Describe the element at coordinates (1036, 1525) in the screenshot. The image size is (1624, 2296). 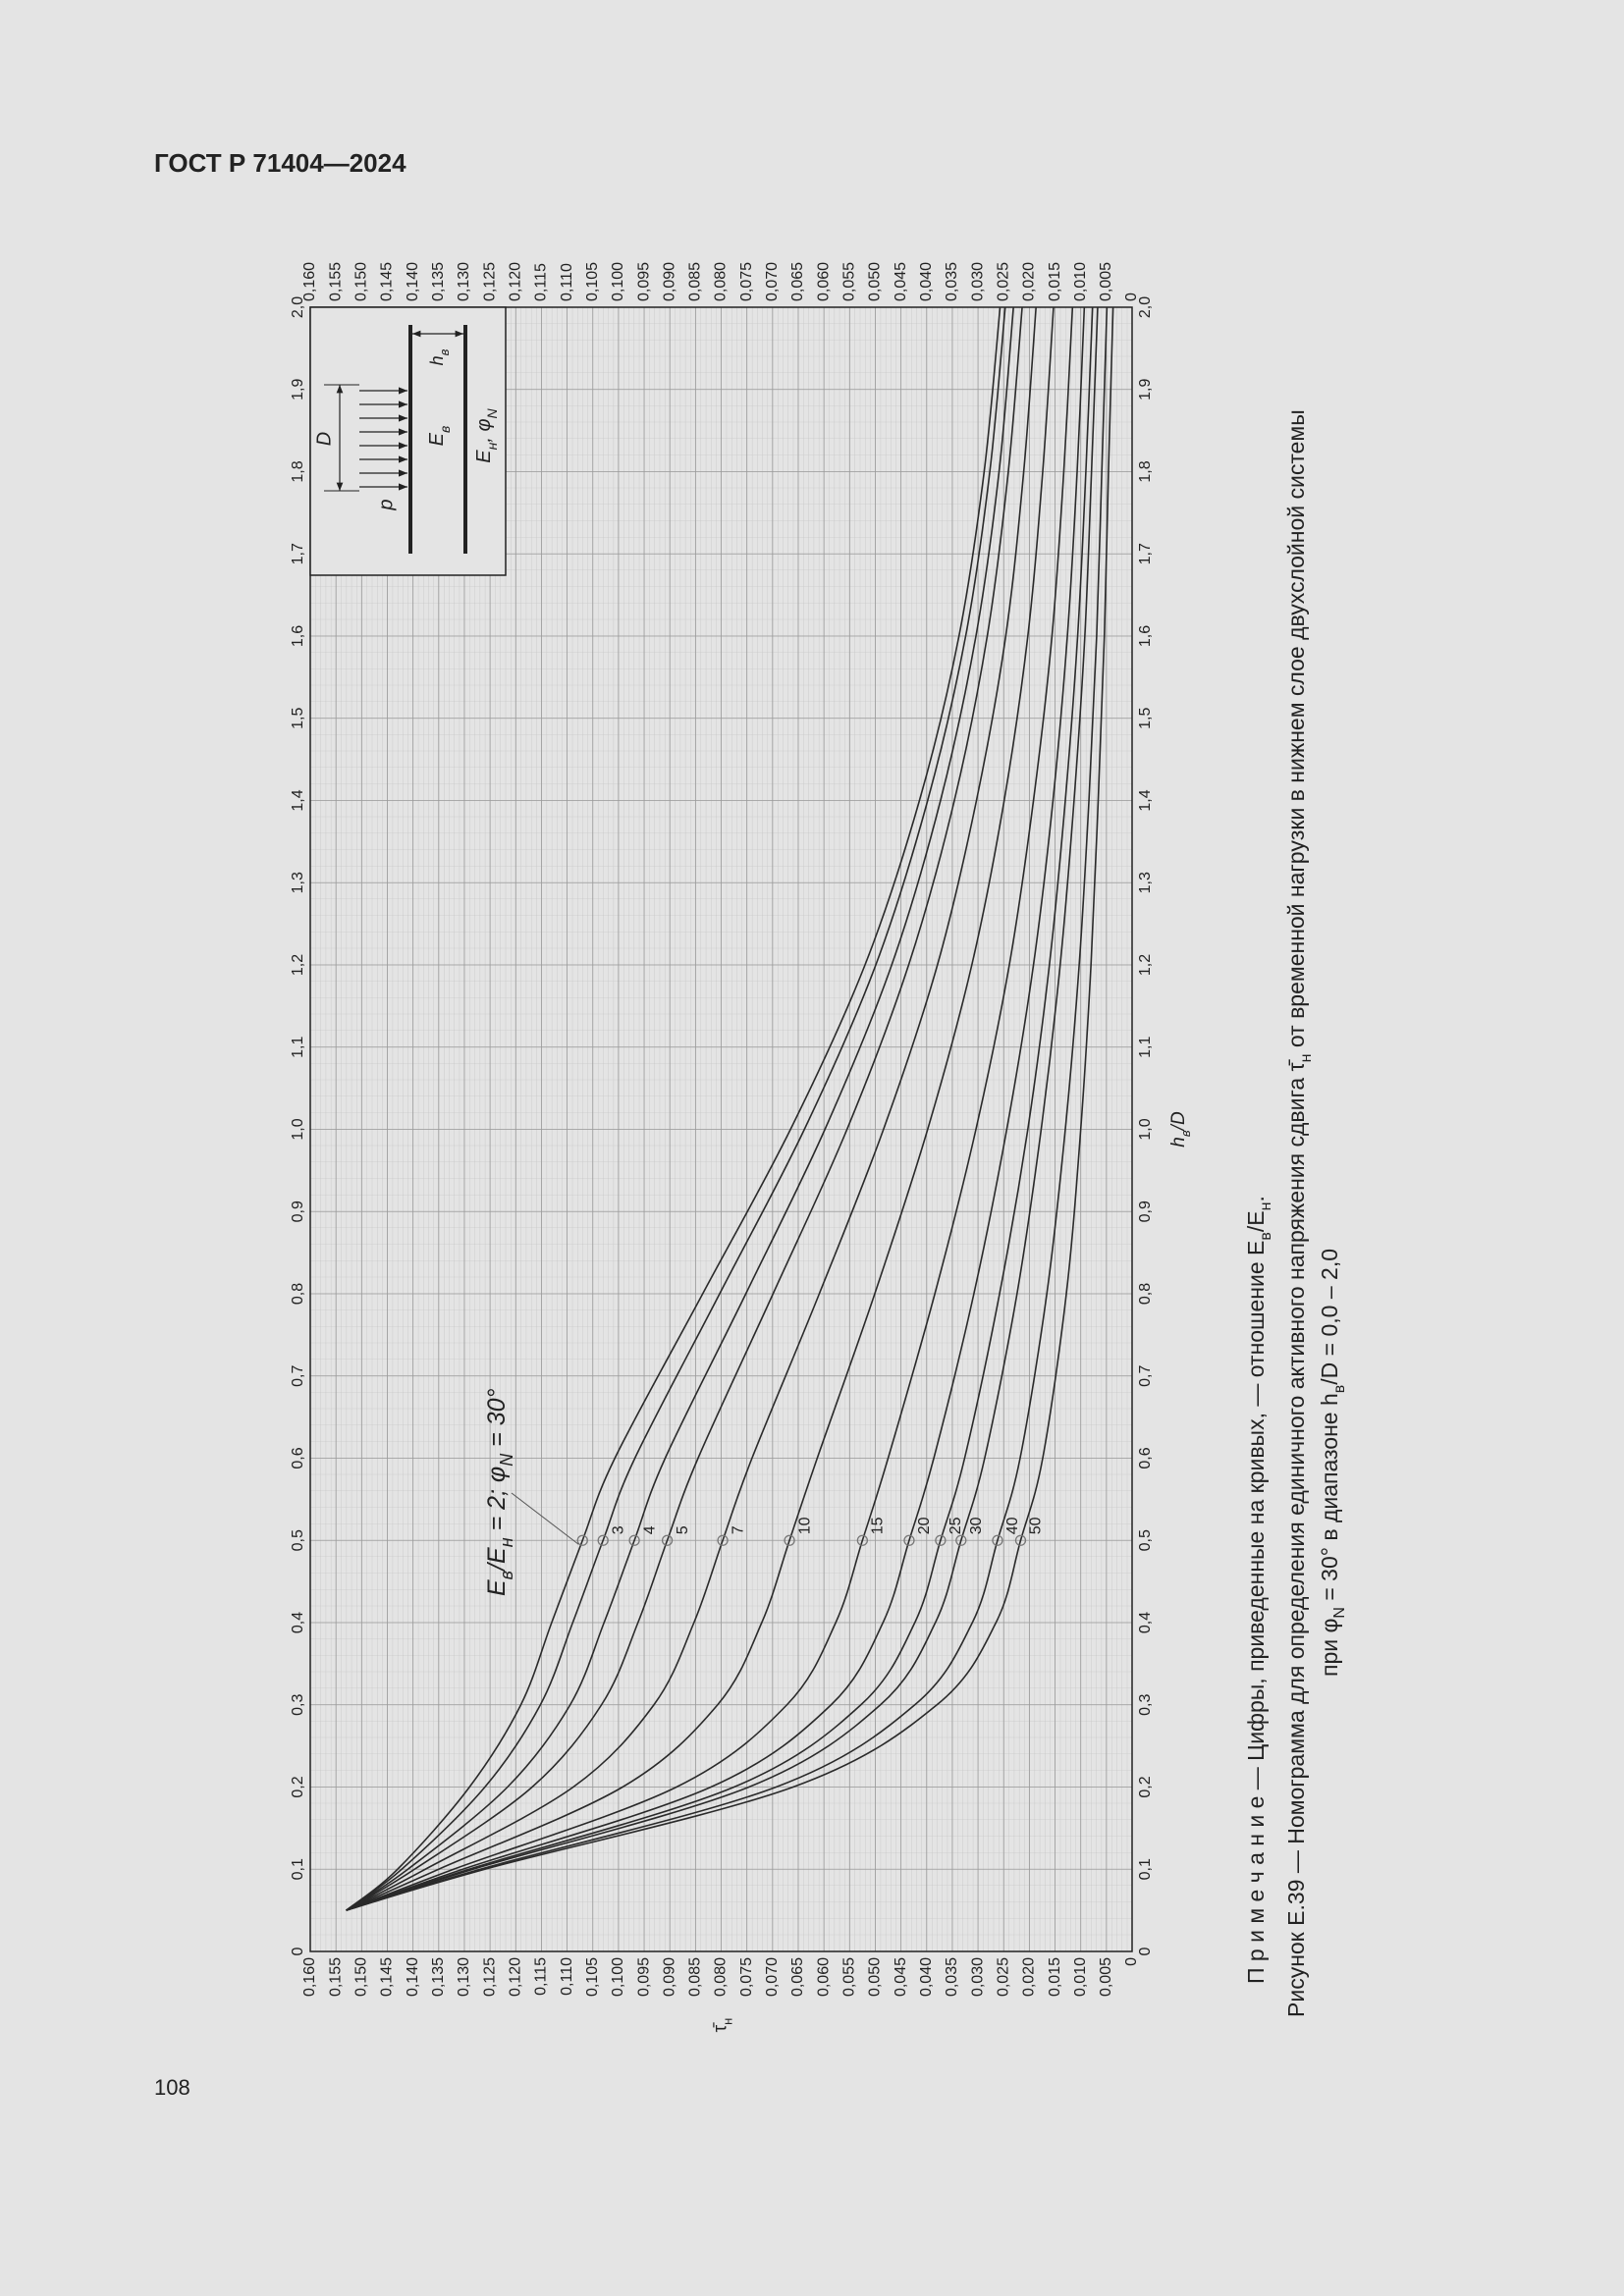
I see `curve-label: 50` at that location.